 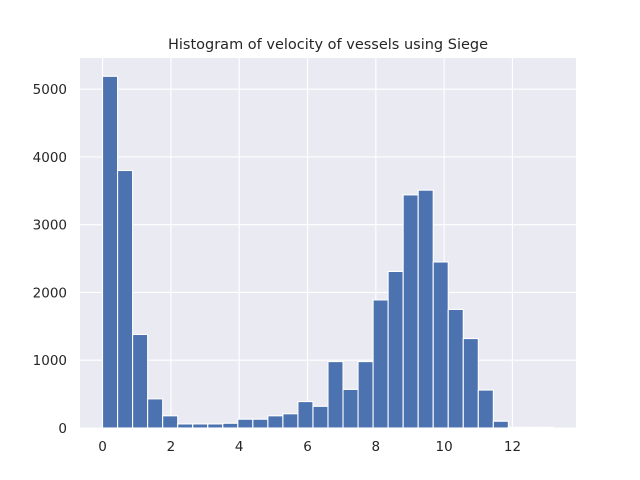 I want to click on y-tick-label: 0, so click(x=62, y=429).